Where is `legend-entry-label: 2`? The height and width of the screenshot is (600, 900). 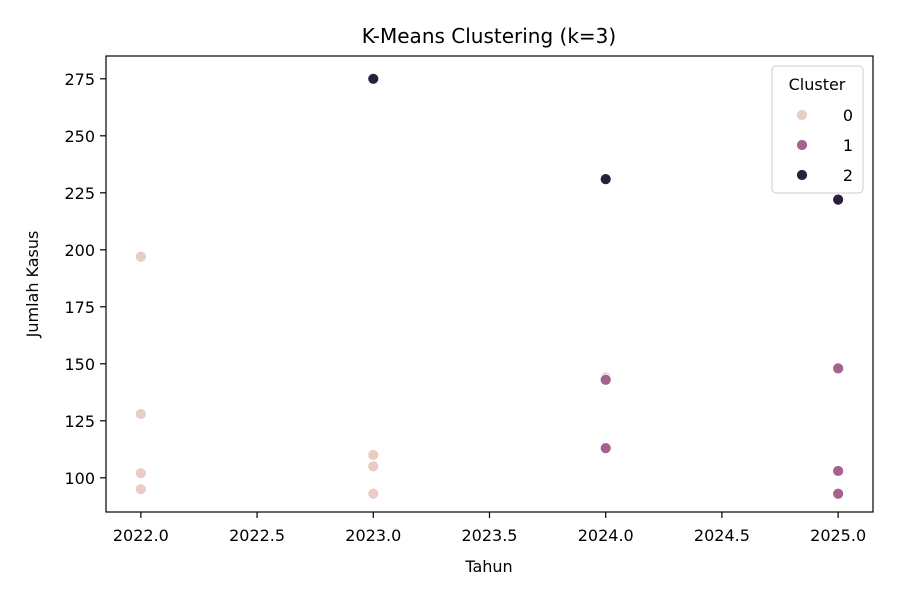 legend-entry-label: 2 is located at coordinates (848, 175).